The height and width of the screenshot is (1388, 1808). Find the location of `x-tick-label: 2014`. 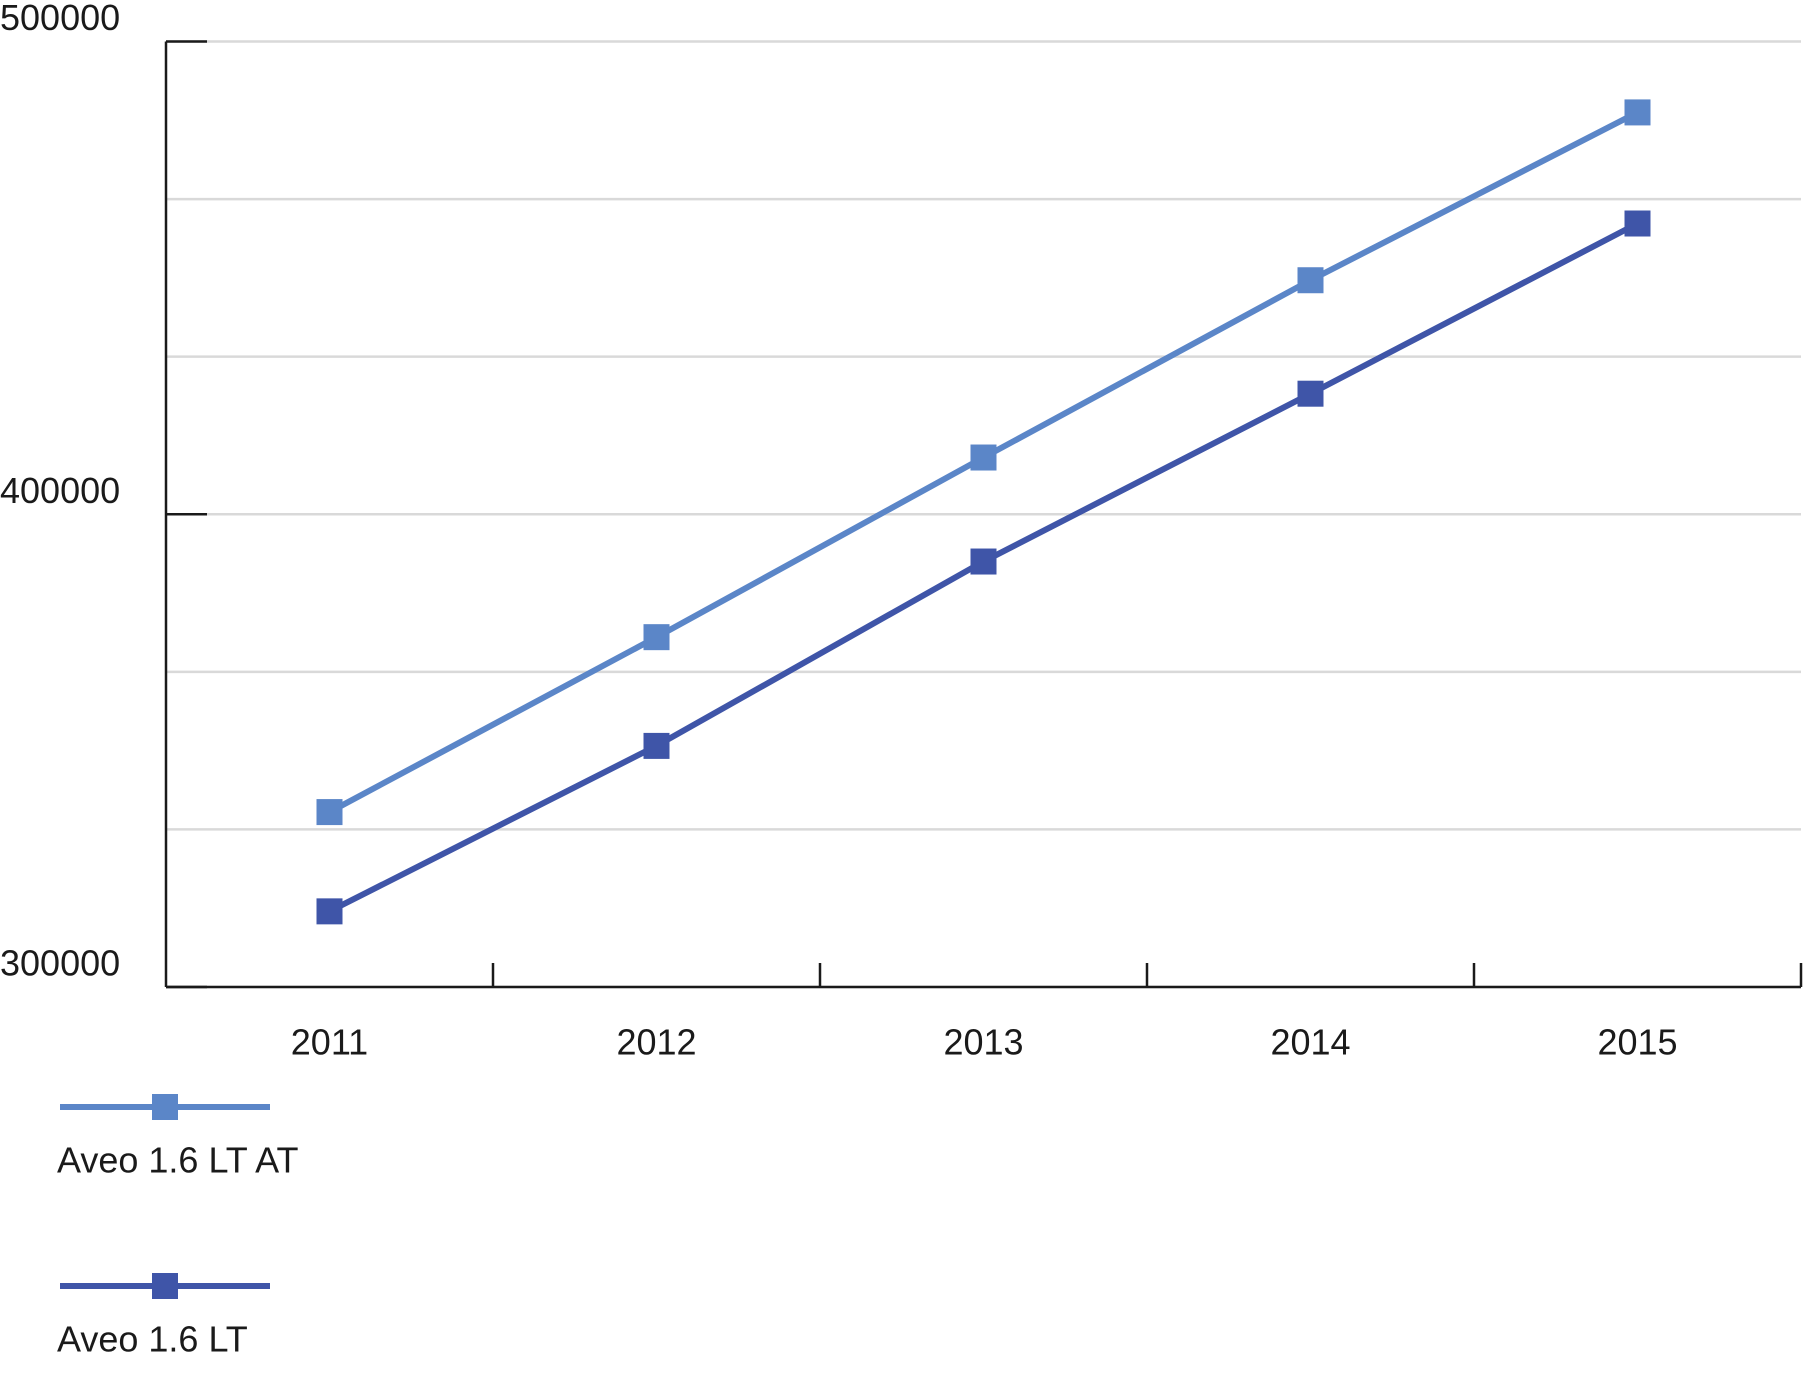

x-tick-label: 2014 is located at coordinates (1310, 1042).